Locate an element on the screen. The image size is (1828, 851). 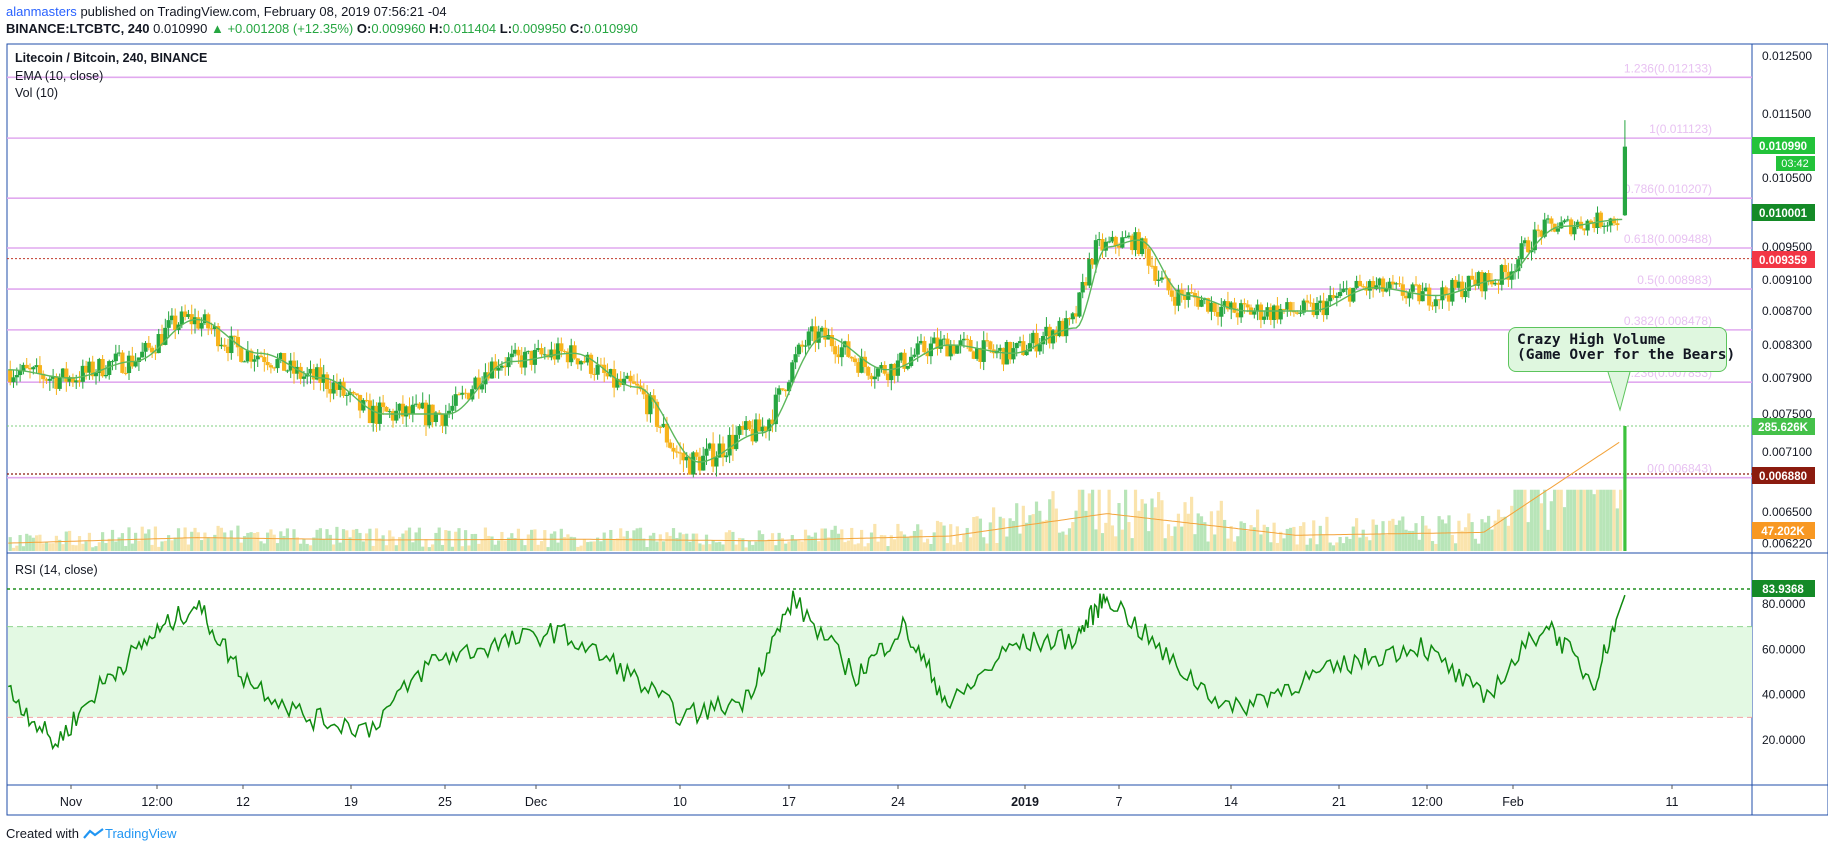
author-link: alanmasters is located at coordinates (41, 11).